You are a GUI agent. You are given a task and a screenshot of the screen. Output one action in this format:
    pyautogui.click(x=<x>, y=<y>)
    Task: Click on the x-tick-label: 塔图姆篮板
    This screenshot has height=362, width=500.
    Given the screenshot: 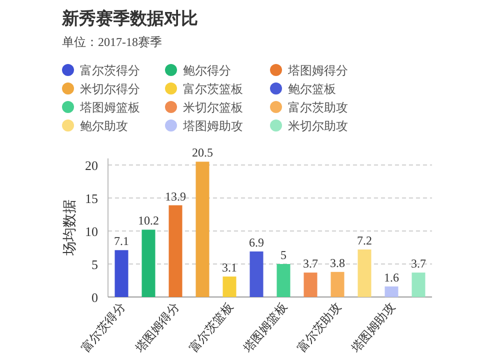 What is the action you would take?
    pyautogui.click(x=265, y=328)
    